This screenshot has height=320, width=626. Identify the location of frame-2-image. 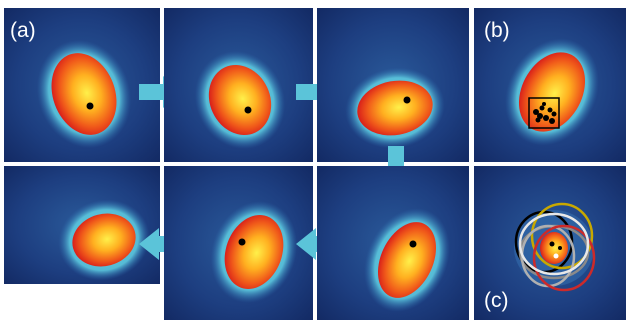
(238, 85).